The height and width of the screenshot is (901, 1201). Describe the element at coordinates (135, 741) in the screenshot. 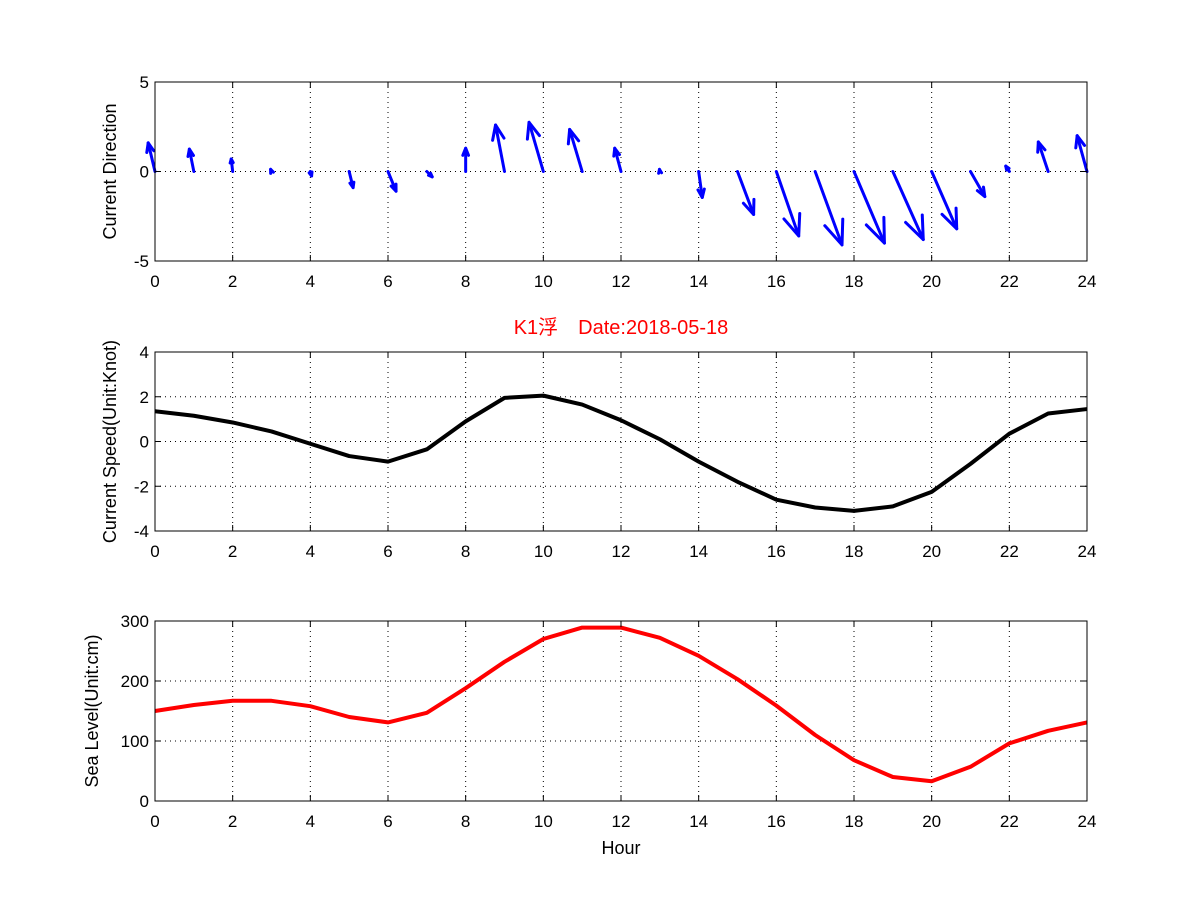

I see `y-tick-label: 100` at that location.